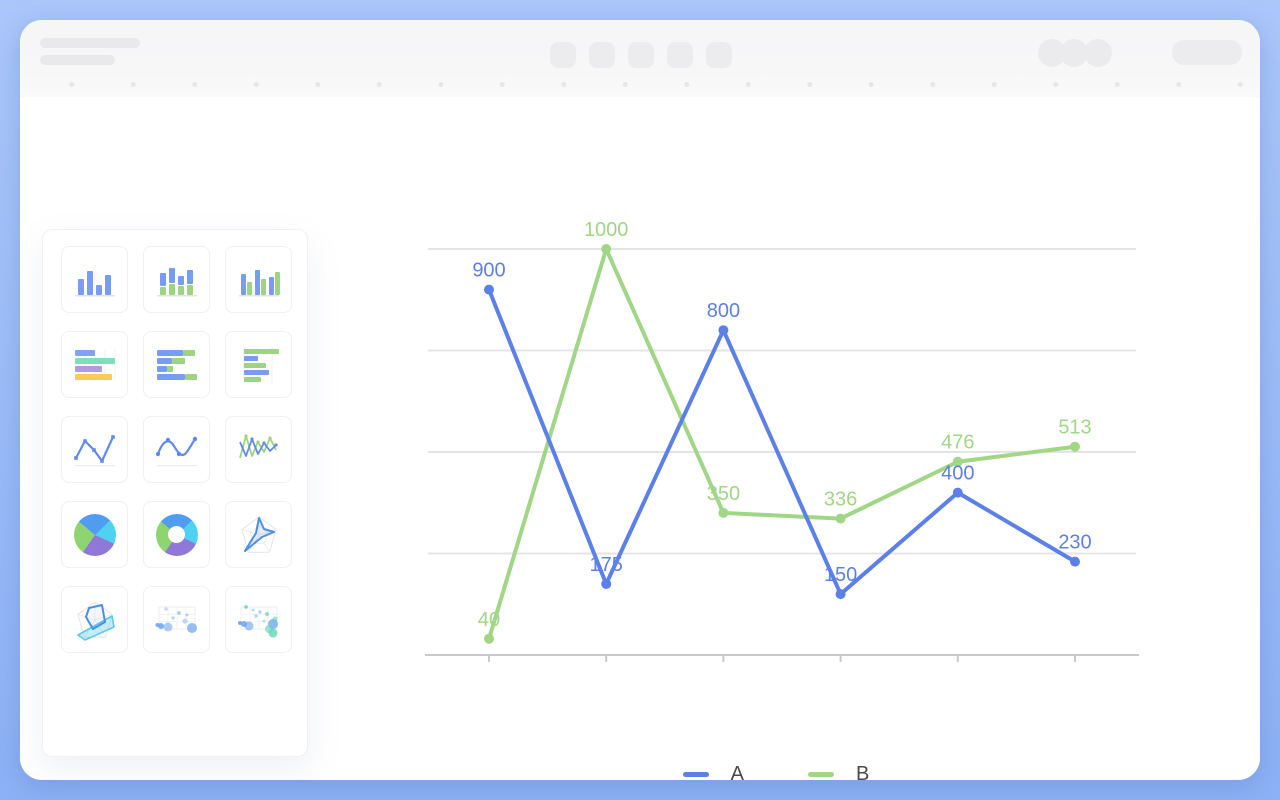 The height and width of the screenshot is (800, 1280). I want to click on svg-text: 800, so click(723, 311).